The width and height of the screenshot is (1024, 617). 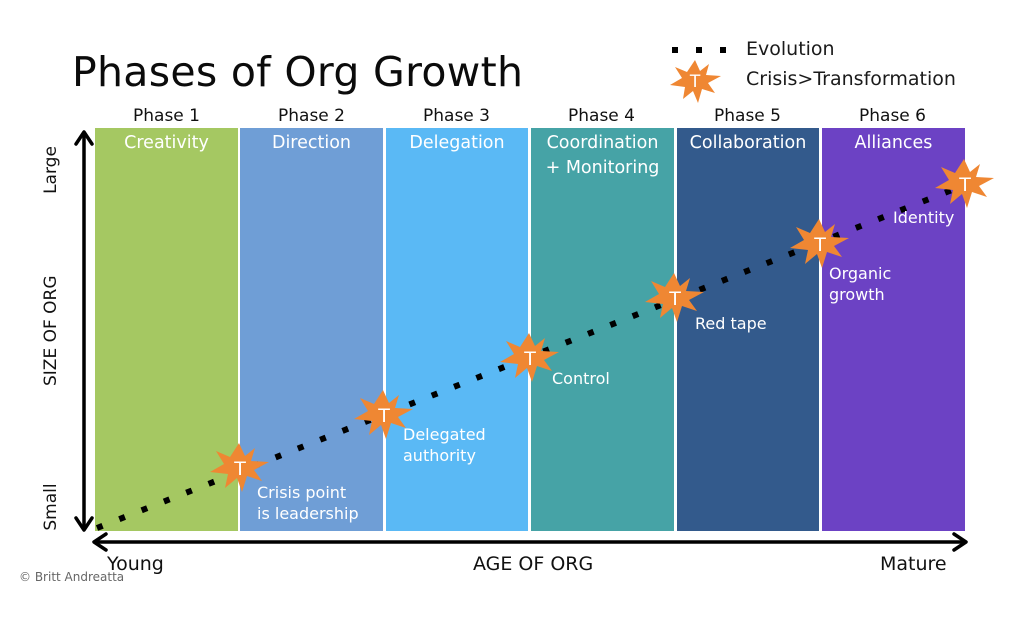 I want to click on crisis-label-6: Identity, so click(x=924, y=217).